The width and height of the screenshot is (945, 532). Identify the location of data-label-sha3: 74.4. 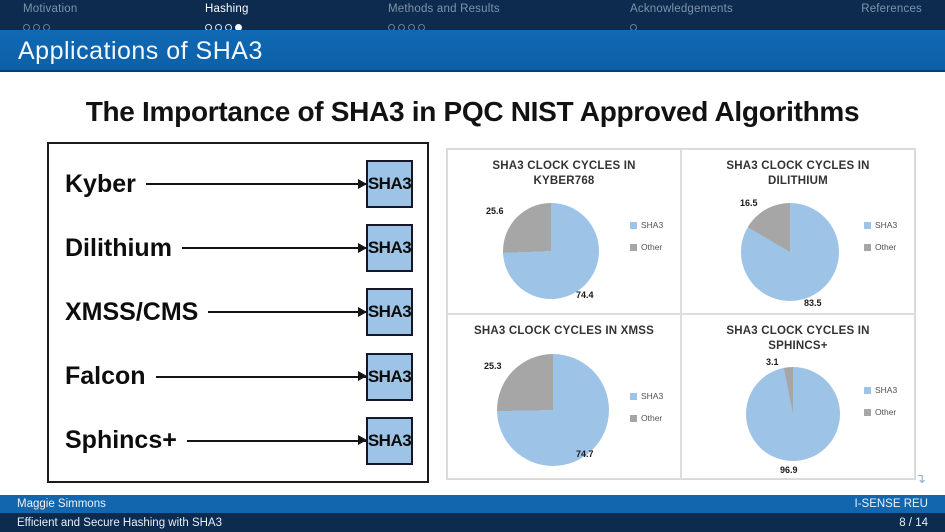
(585, 295).